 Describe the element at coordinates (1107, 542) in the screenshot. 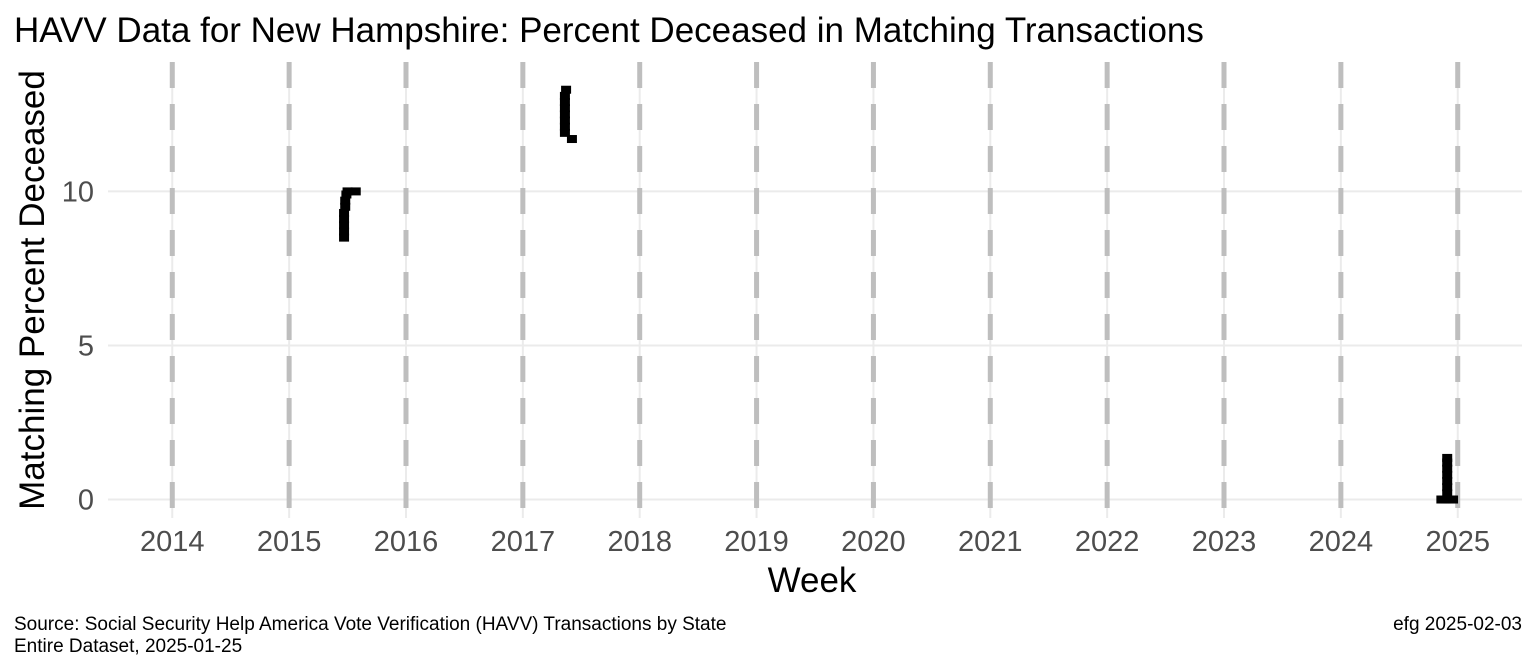

I see `x-tick-label: 2022` at that location.